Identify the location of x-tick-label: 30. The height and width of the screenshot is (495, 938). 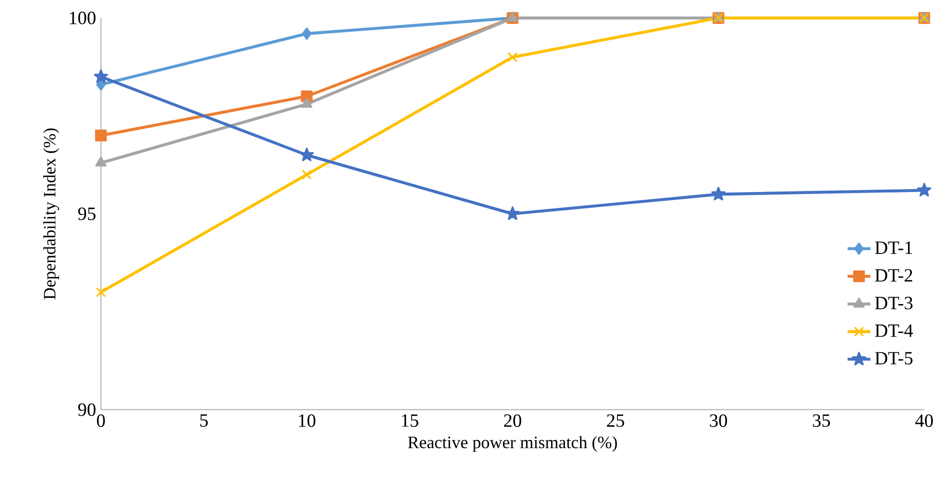
(719, 421).